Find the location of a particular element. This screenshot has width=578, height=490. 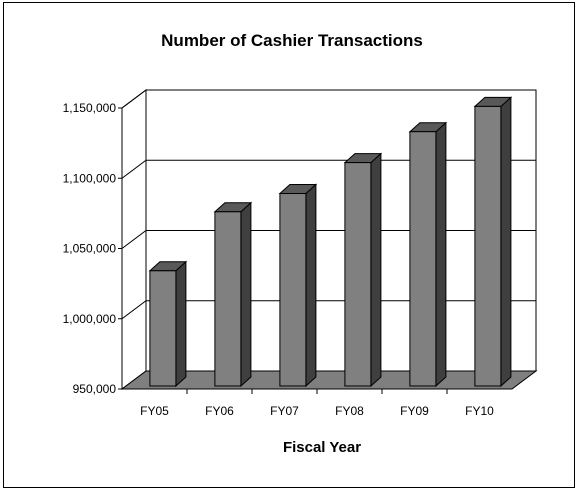

y-tick-label: 1,050,000 is located at coordinates (90, 249).